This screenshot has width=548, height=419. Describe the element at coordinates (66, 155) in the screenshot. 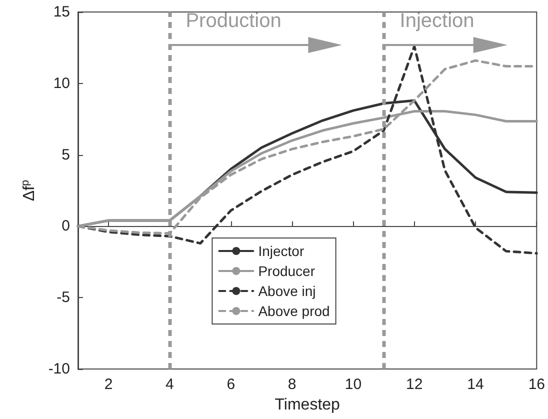

I see `y-tick-label: 5` at that location.